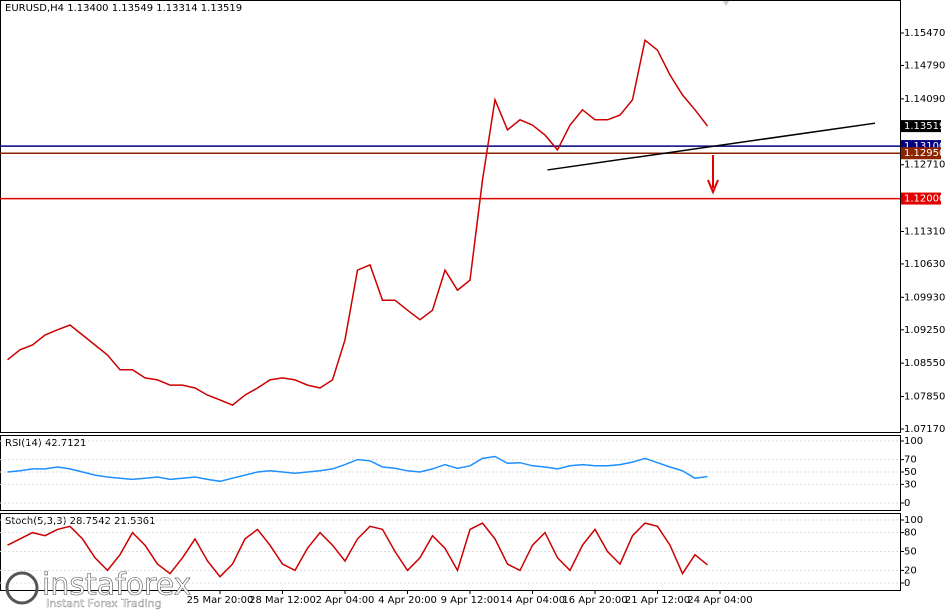  What do you see at coordinates (924, 33) in the screenshot?
I see `y-tick-label: 1.15470` at bounding box center [924, 33].